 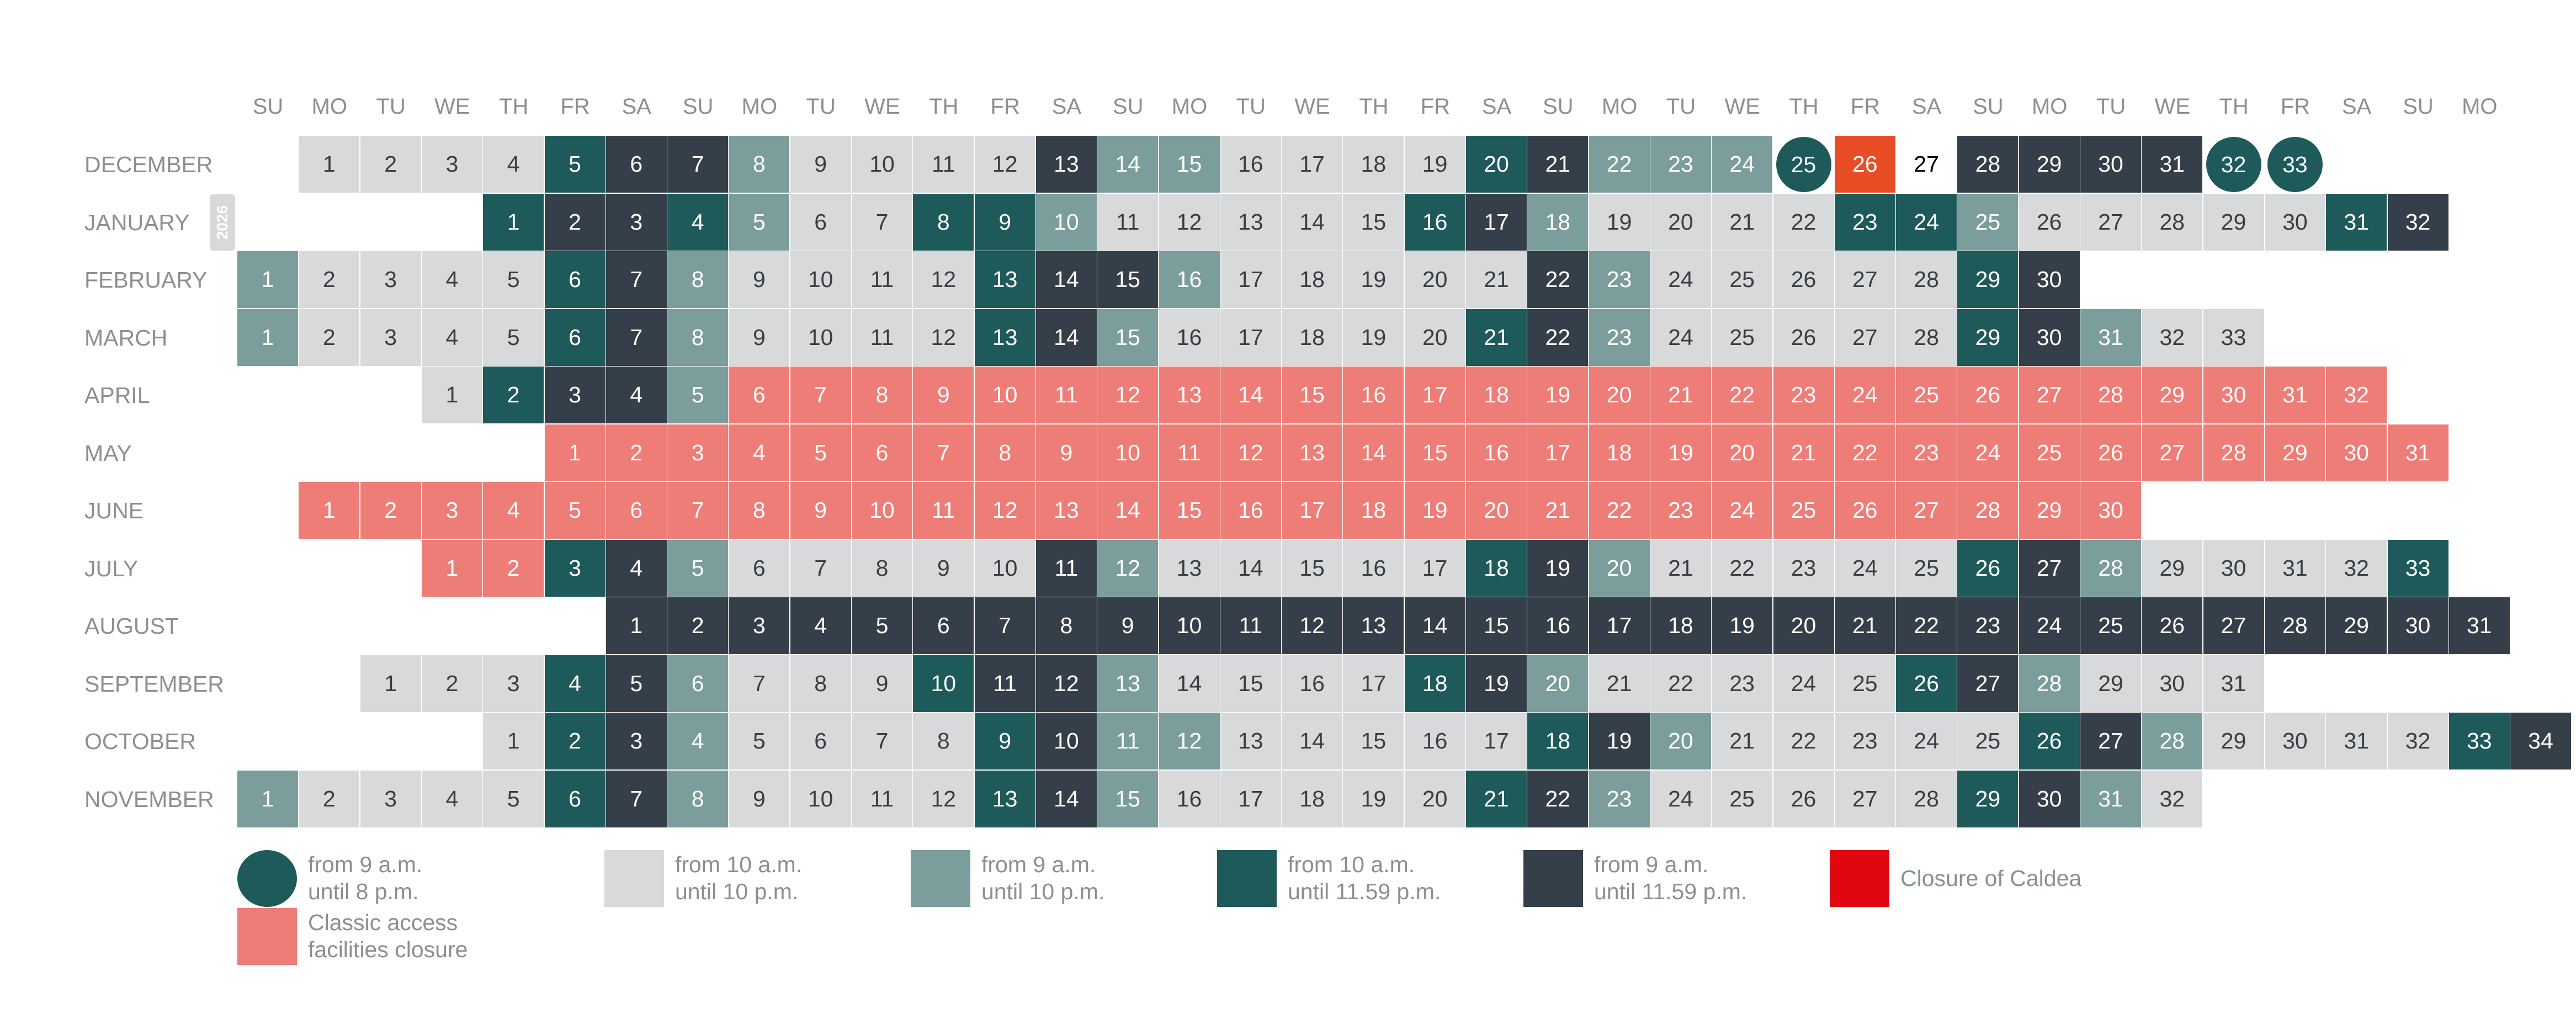 What do you see at coordinates (1803, 568) in the screenshot?
I see `day-cell-july-23: 23` at bounding box center [1803, 568].